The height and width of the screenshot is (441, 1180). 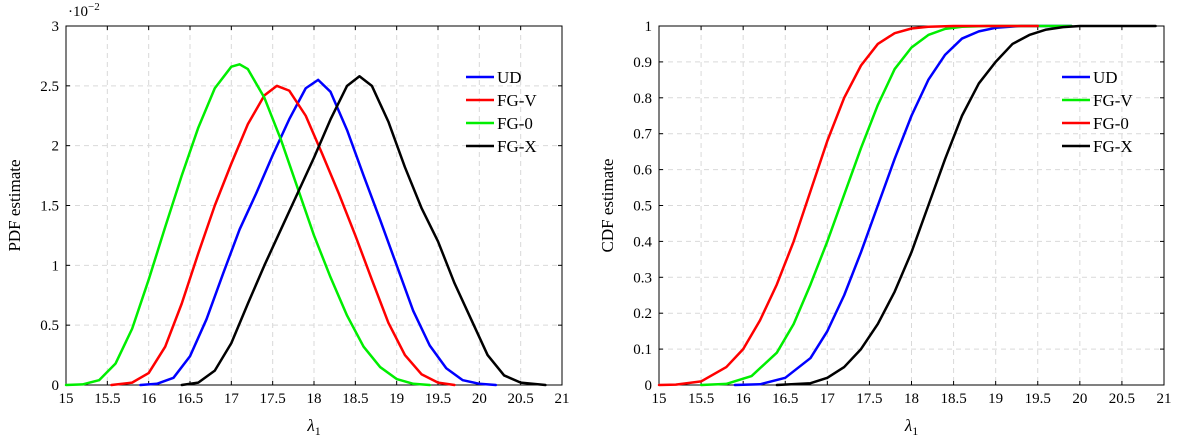 What do you see at coordinates (49, 207) in the screenshot?
I see `pdf-ytick-label: 1.5` at bounding box center [49, 207].